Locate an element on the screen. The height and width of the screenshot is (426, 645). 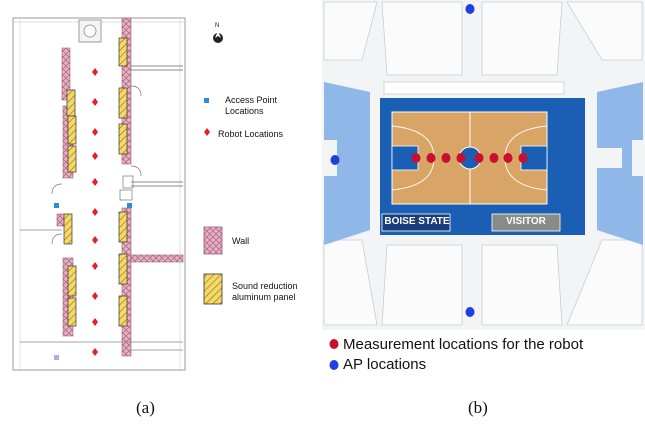
measurement-points is located at coordinates (469, 158).